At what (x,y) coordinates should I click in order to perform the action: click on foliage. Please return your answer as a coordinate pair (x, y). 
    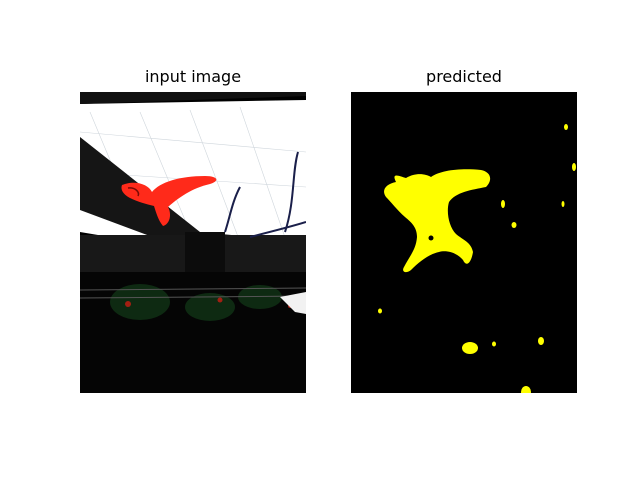
    Looking at the image, I should click on (196, 302).